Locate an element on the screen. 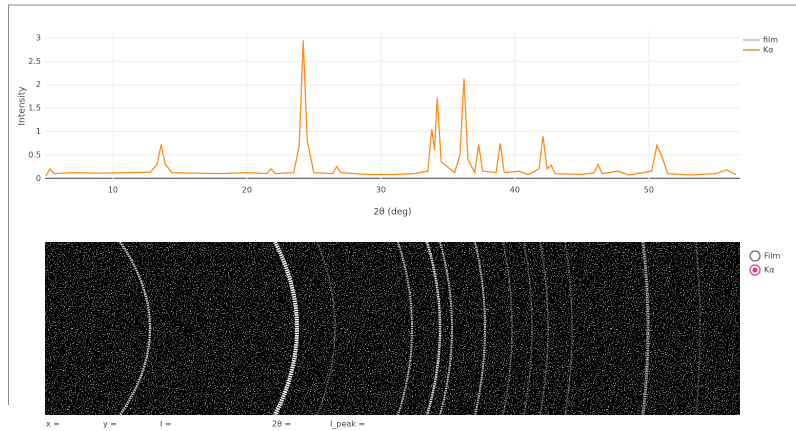 Image resolution: width=796 pixels, height=431 pixels. y-tick-label: 1.5 is located at coordinates (34, 108).